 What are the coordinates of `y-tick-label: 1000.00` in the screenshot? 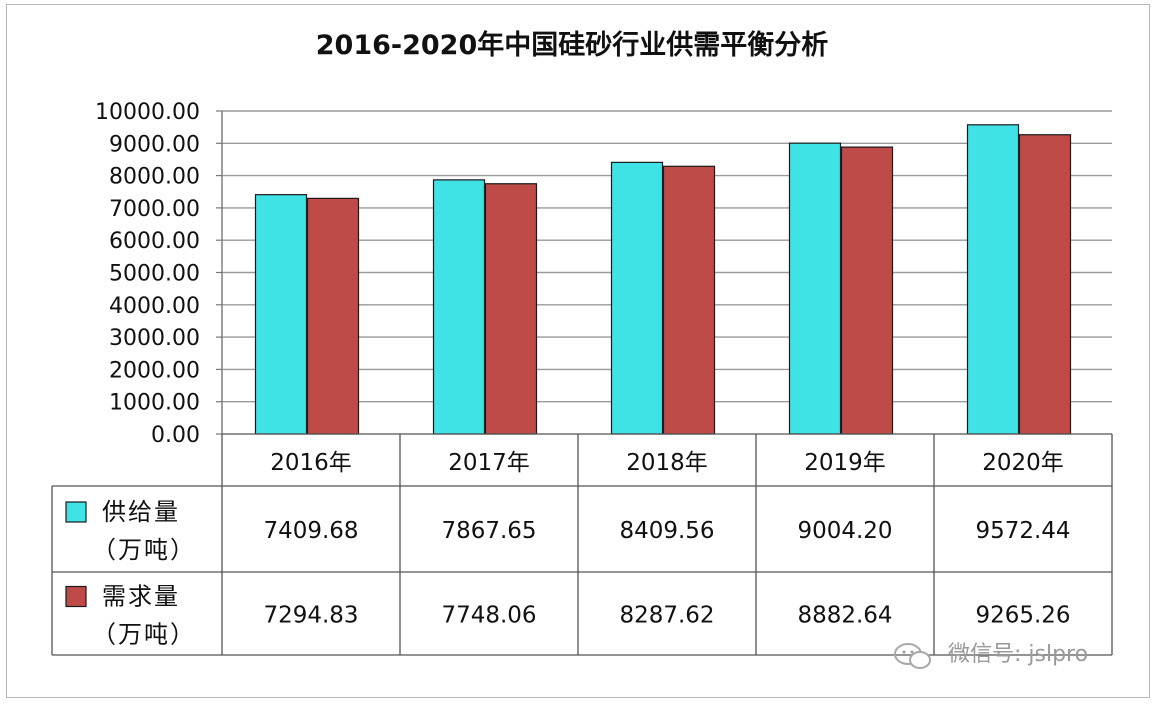 It's located at (154, 403).